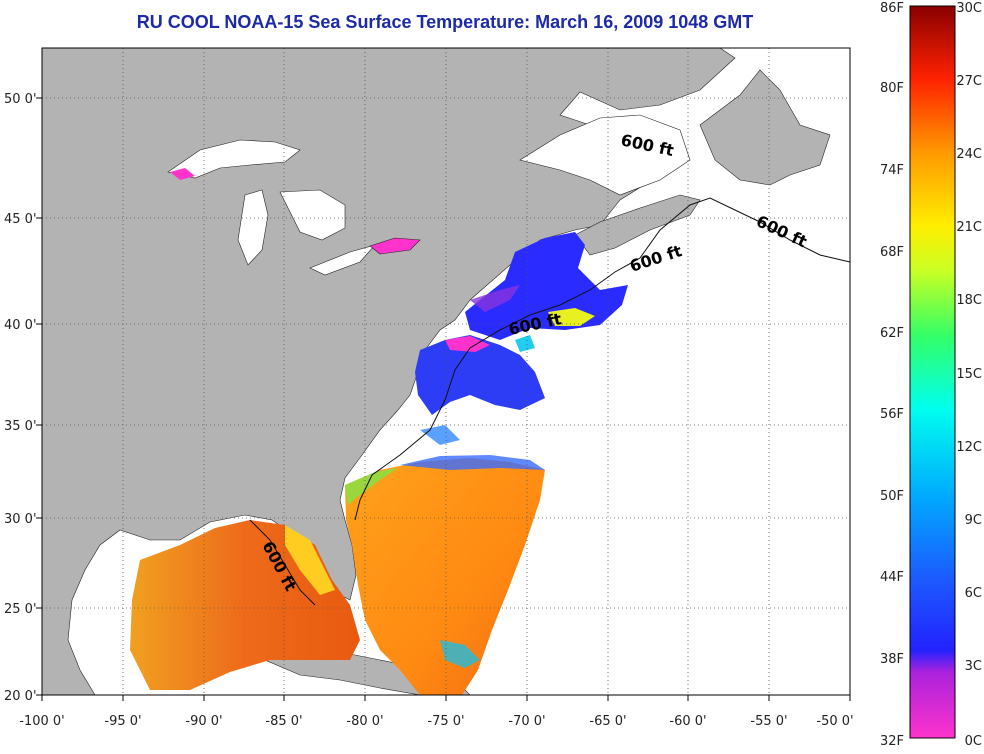  I want to click on colorbar-f-label: 74F, so click(892, 170).